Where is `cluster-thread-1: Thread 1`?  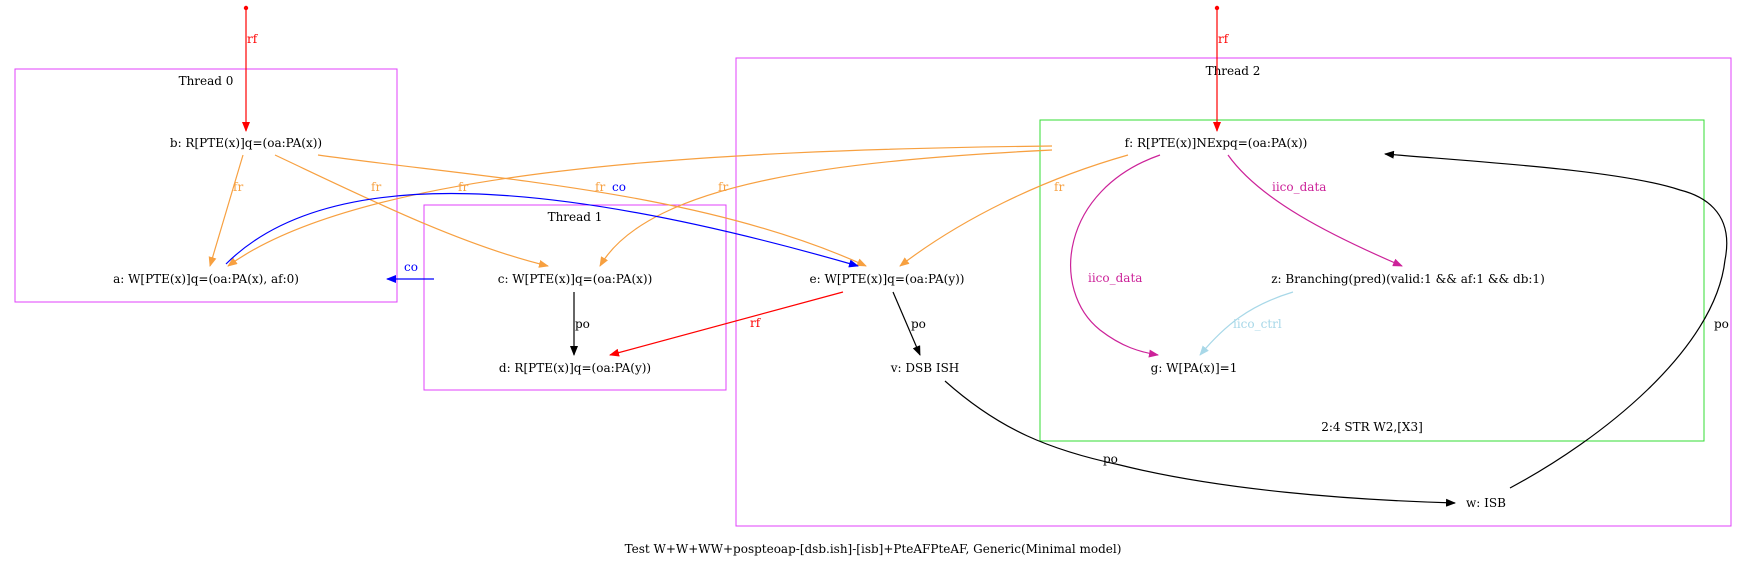 cluster-thread-1: Thread 1 is located at coordinates (575, 297).